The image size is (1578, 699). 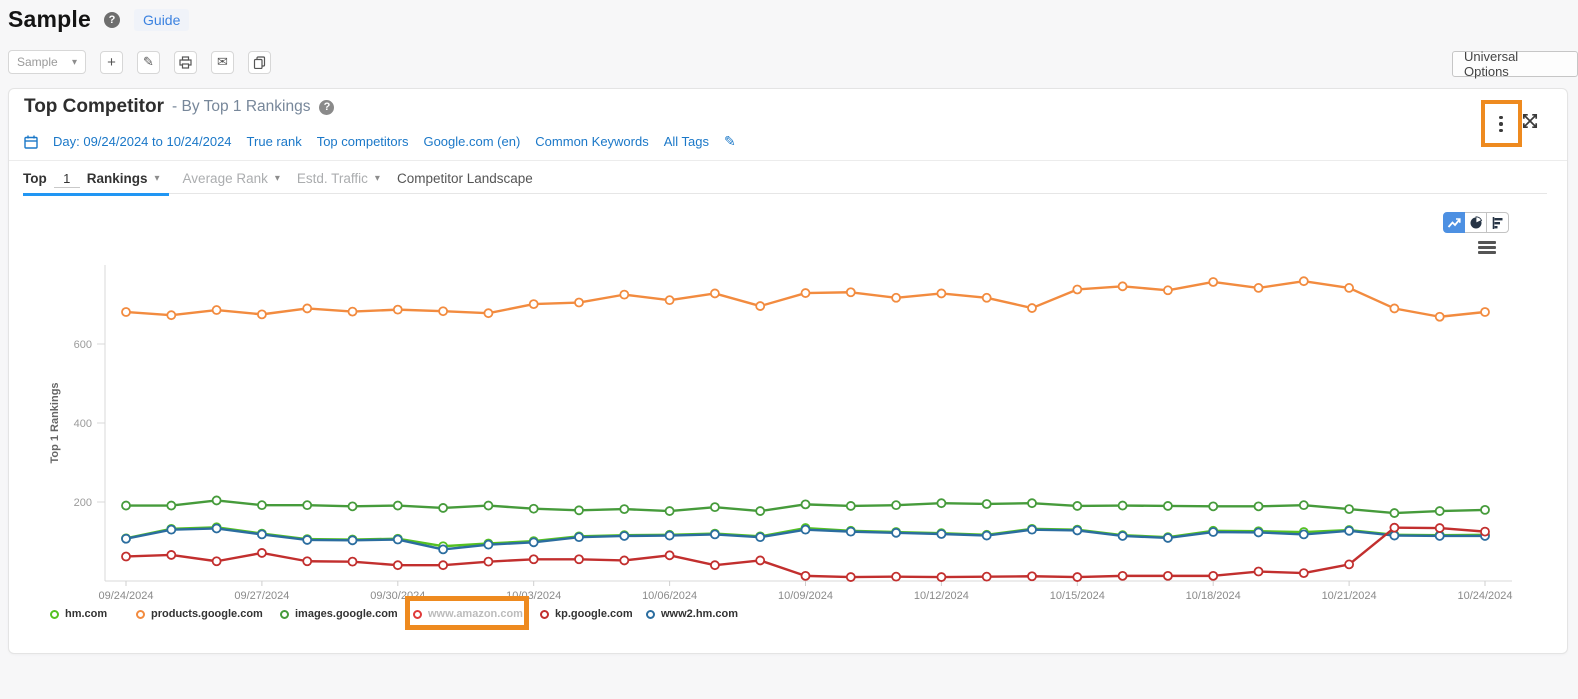 I want to click on tab-top-rankings: Top Rankings ▾, so click(x=96, y=180).